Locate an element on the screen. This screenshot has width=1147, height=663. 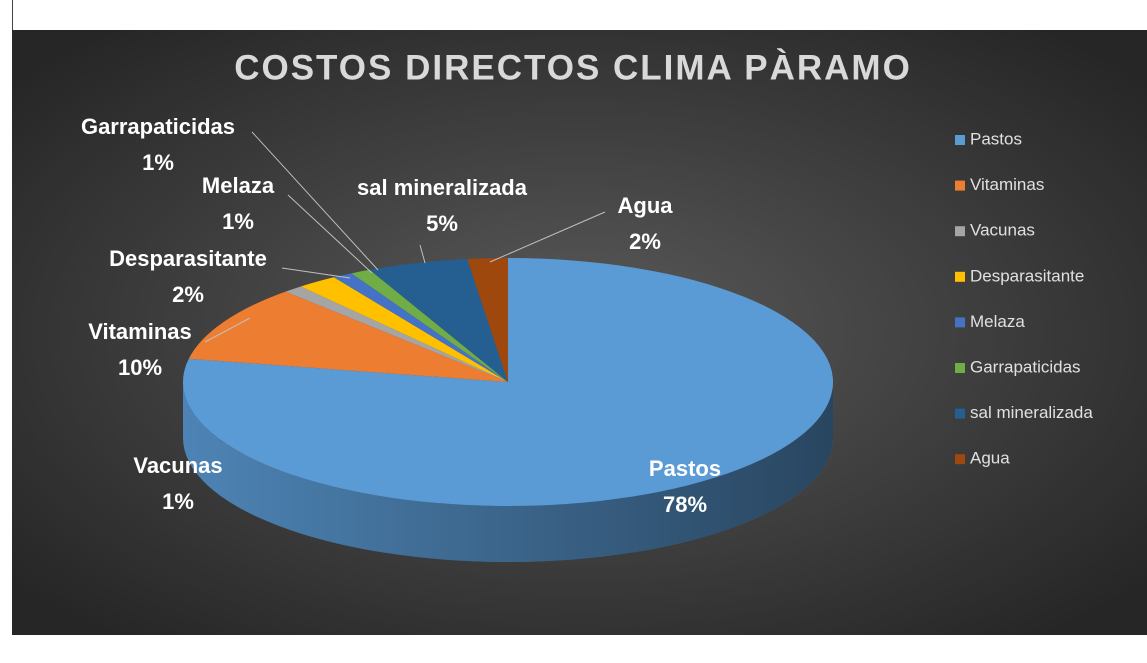
legend-label: Vacunas is located at coordinates (1002, 230).